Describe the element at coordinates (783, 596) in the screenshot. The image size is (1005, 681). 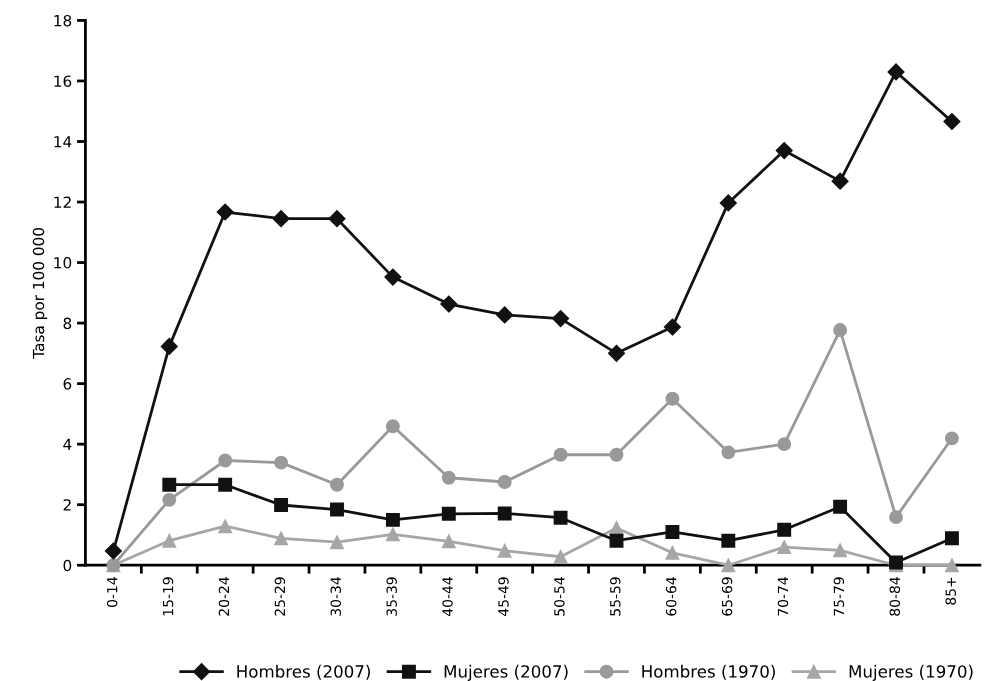
I see `x-tick-label: 70-74` at that location.